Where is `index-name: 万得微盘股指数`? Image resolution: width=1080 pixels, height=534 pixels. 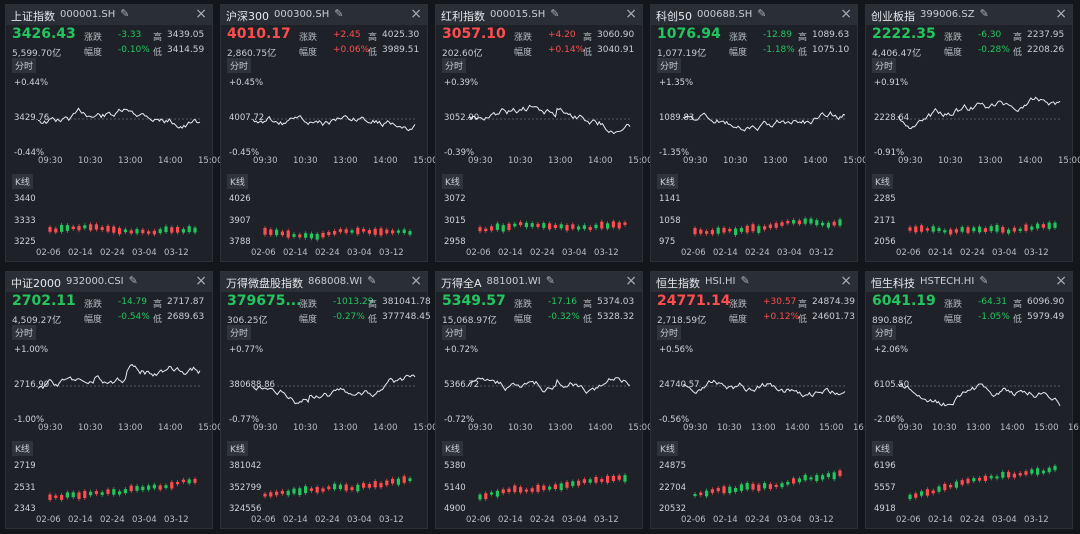 index-name: 万得微盘股指数 is located at coordinates (264, 283).